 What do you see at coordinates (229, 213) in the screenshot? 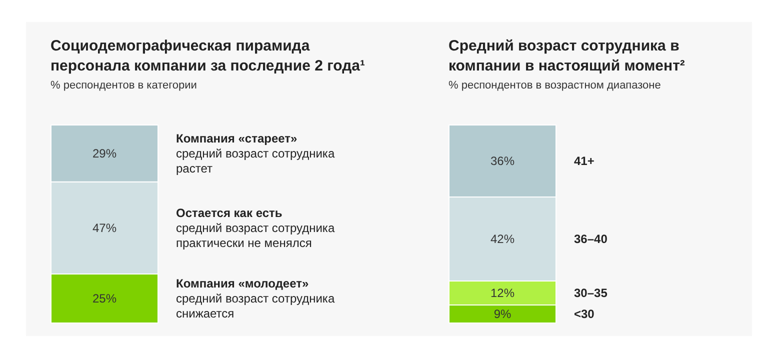
I see `series-label: Остается как есть` at bounding box center [229, 213].